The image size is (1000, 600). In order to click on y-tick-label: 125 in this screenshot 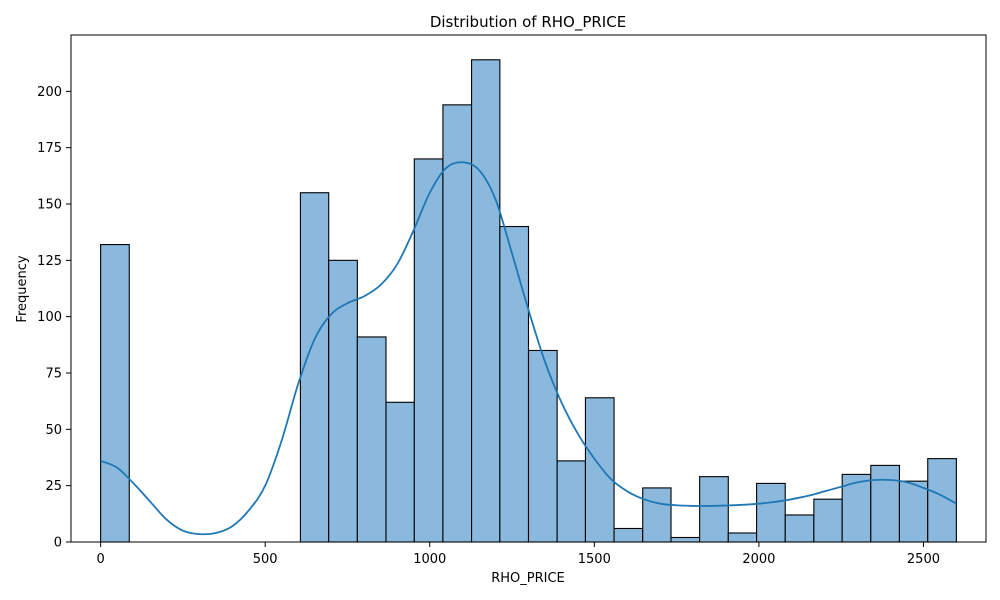, I will do `click(49, 261)`.